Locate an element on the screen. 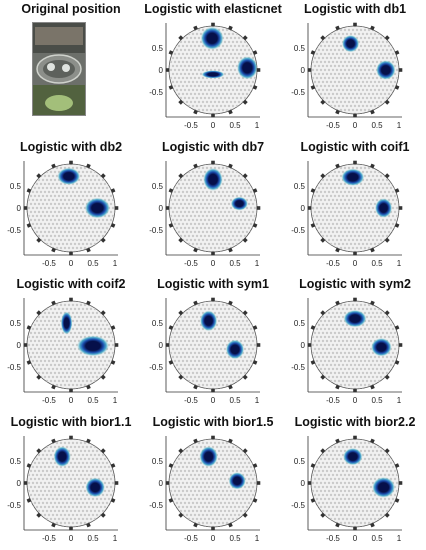  panel-title: Logistic with db1 is located at coordinates (355, 9).